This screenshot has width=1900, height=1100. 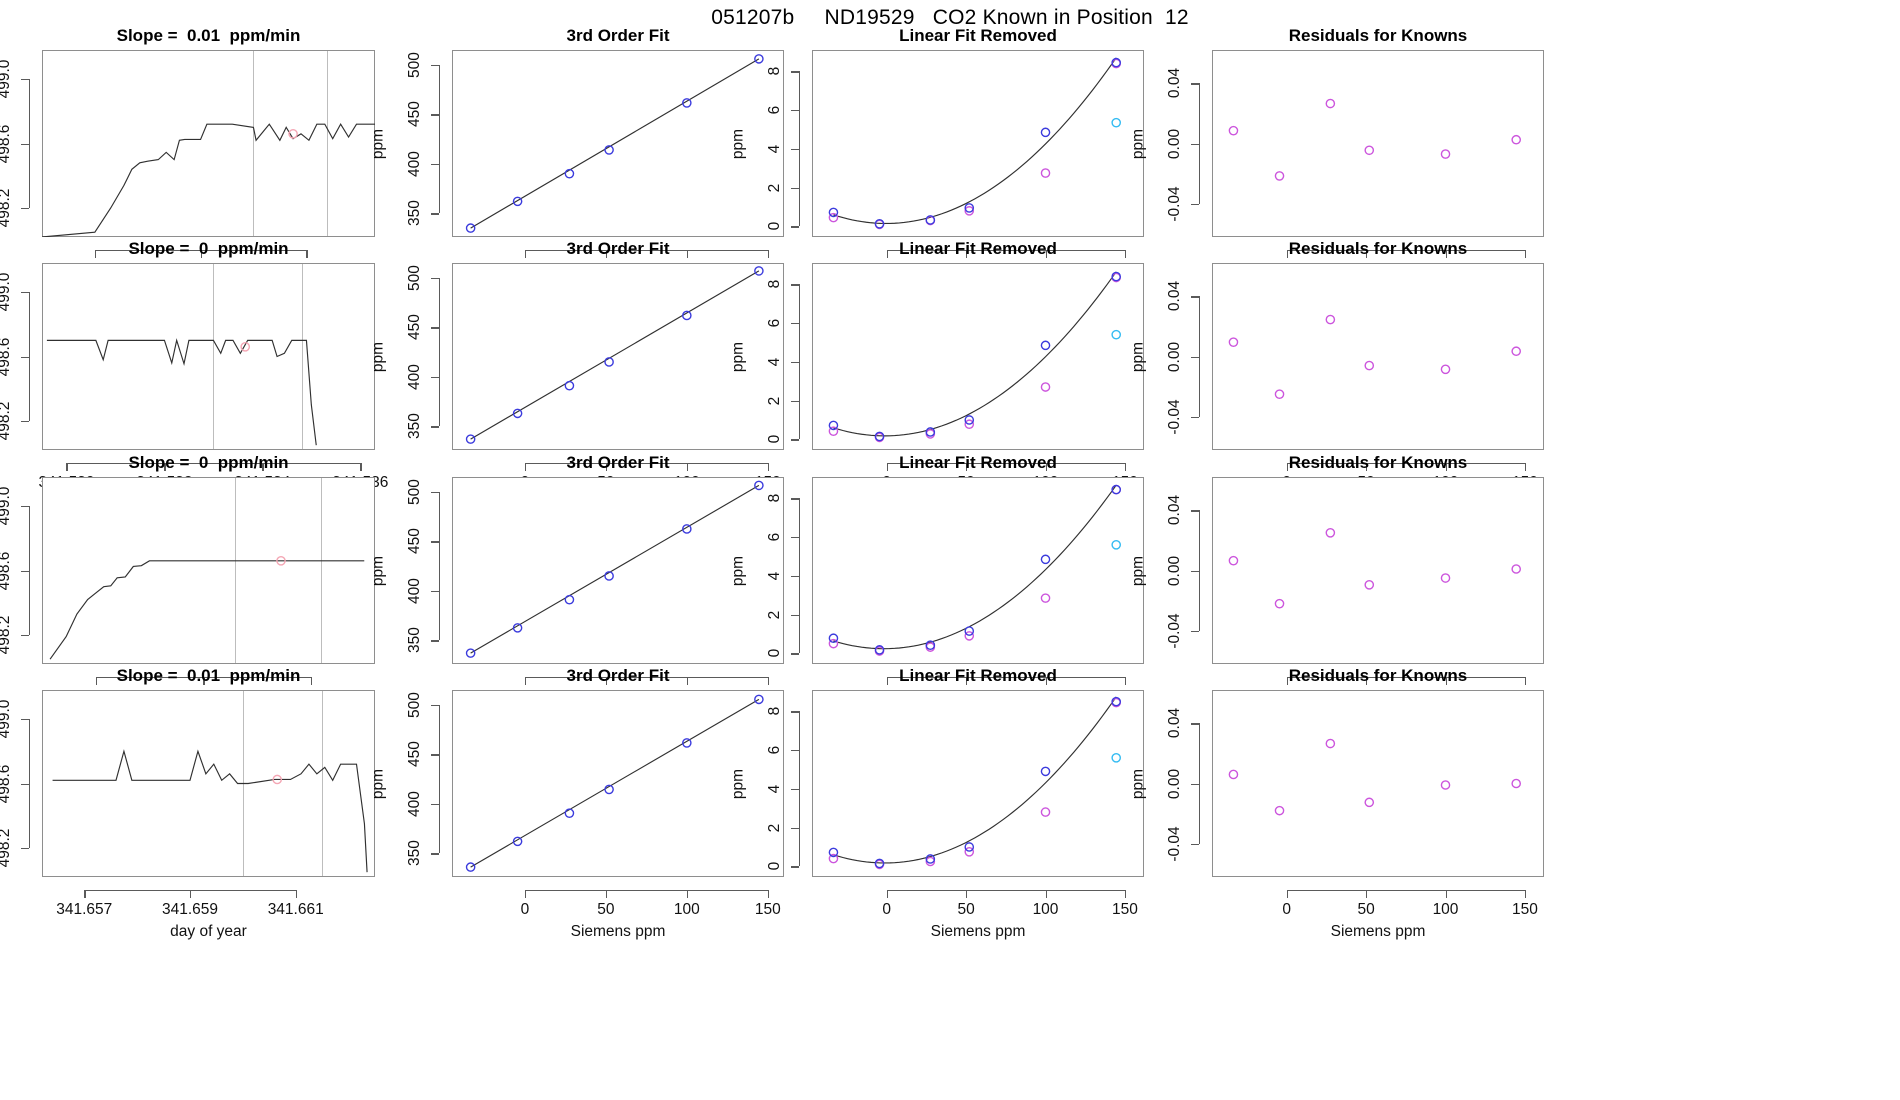 I want to click on timeseries-trace, so click(x=181, y=392).